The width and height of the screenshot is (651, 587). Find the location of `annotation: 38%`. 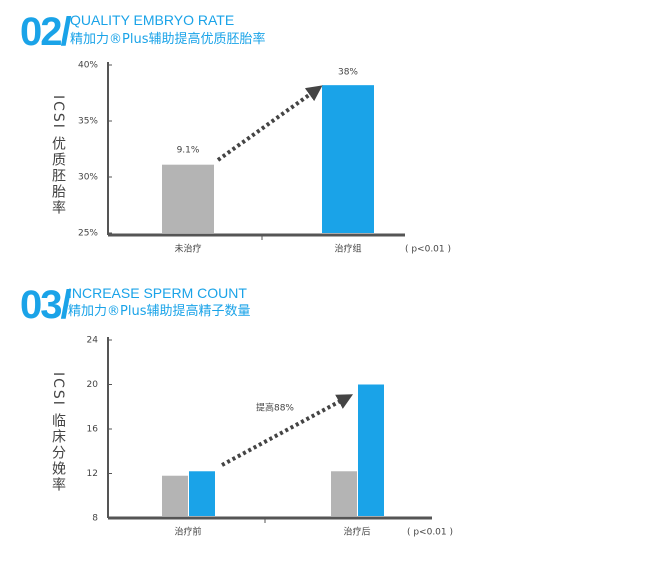

annotation: 38% is located at coordinates (348, 73).